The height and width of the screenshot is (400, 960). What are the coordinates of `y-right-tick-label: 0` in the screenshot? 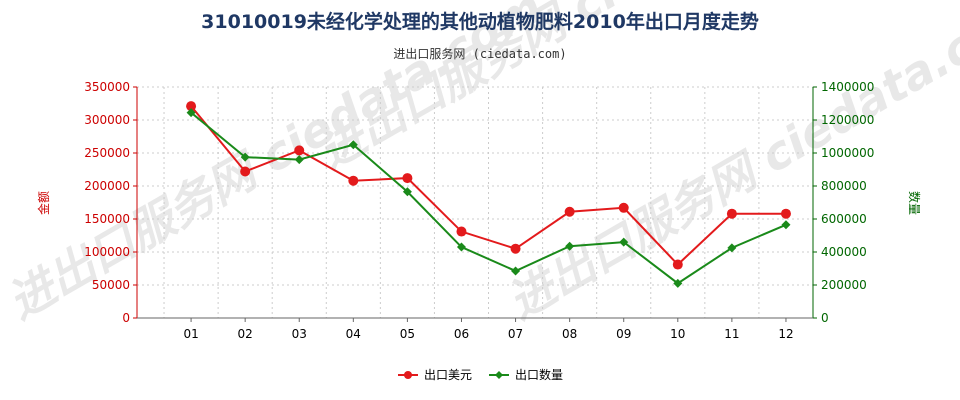 It's located at (825, 318).